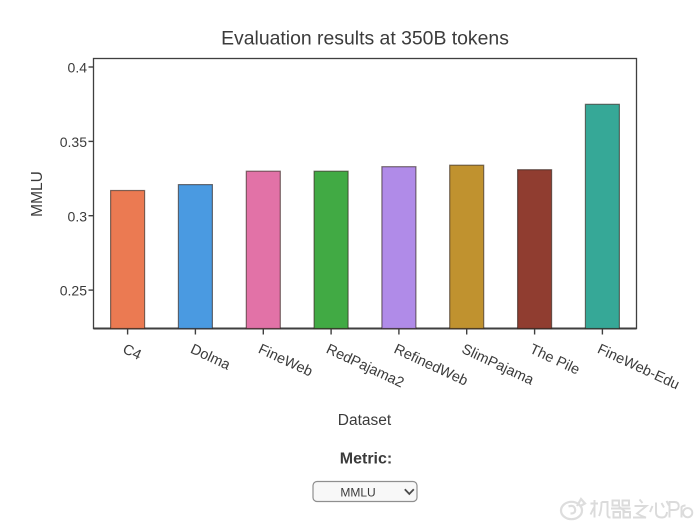  What do you see at coordinates (366, 459) in the screenshot?
I see `svg-text: Metric:` at bounding box center [366, 459].